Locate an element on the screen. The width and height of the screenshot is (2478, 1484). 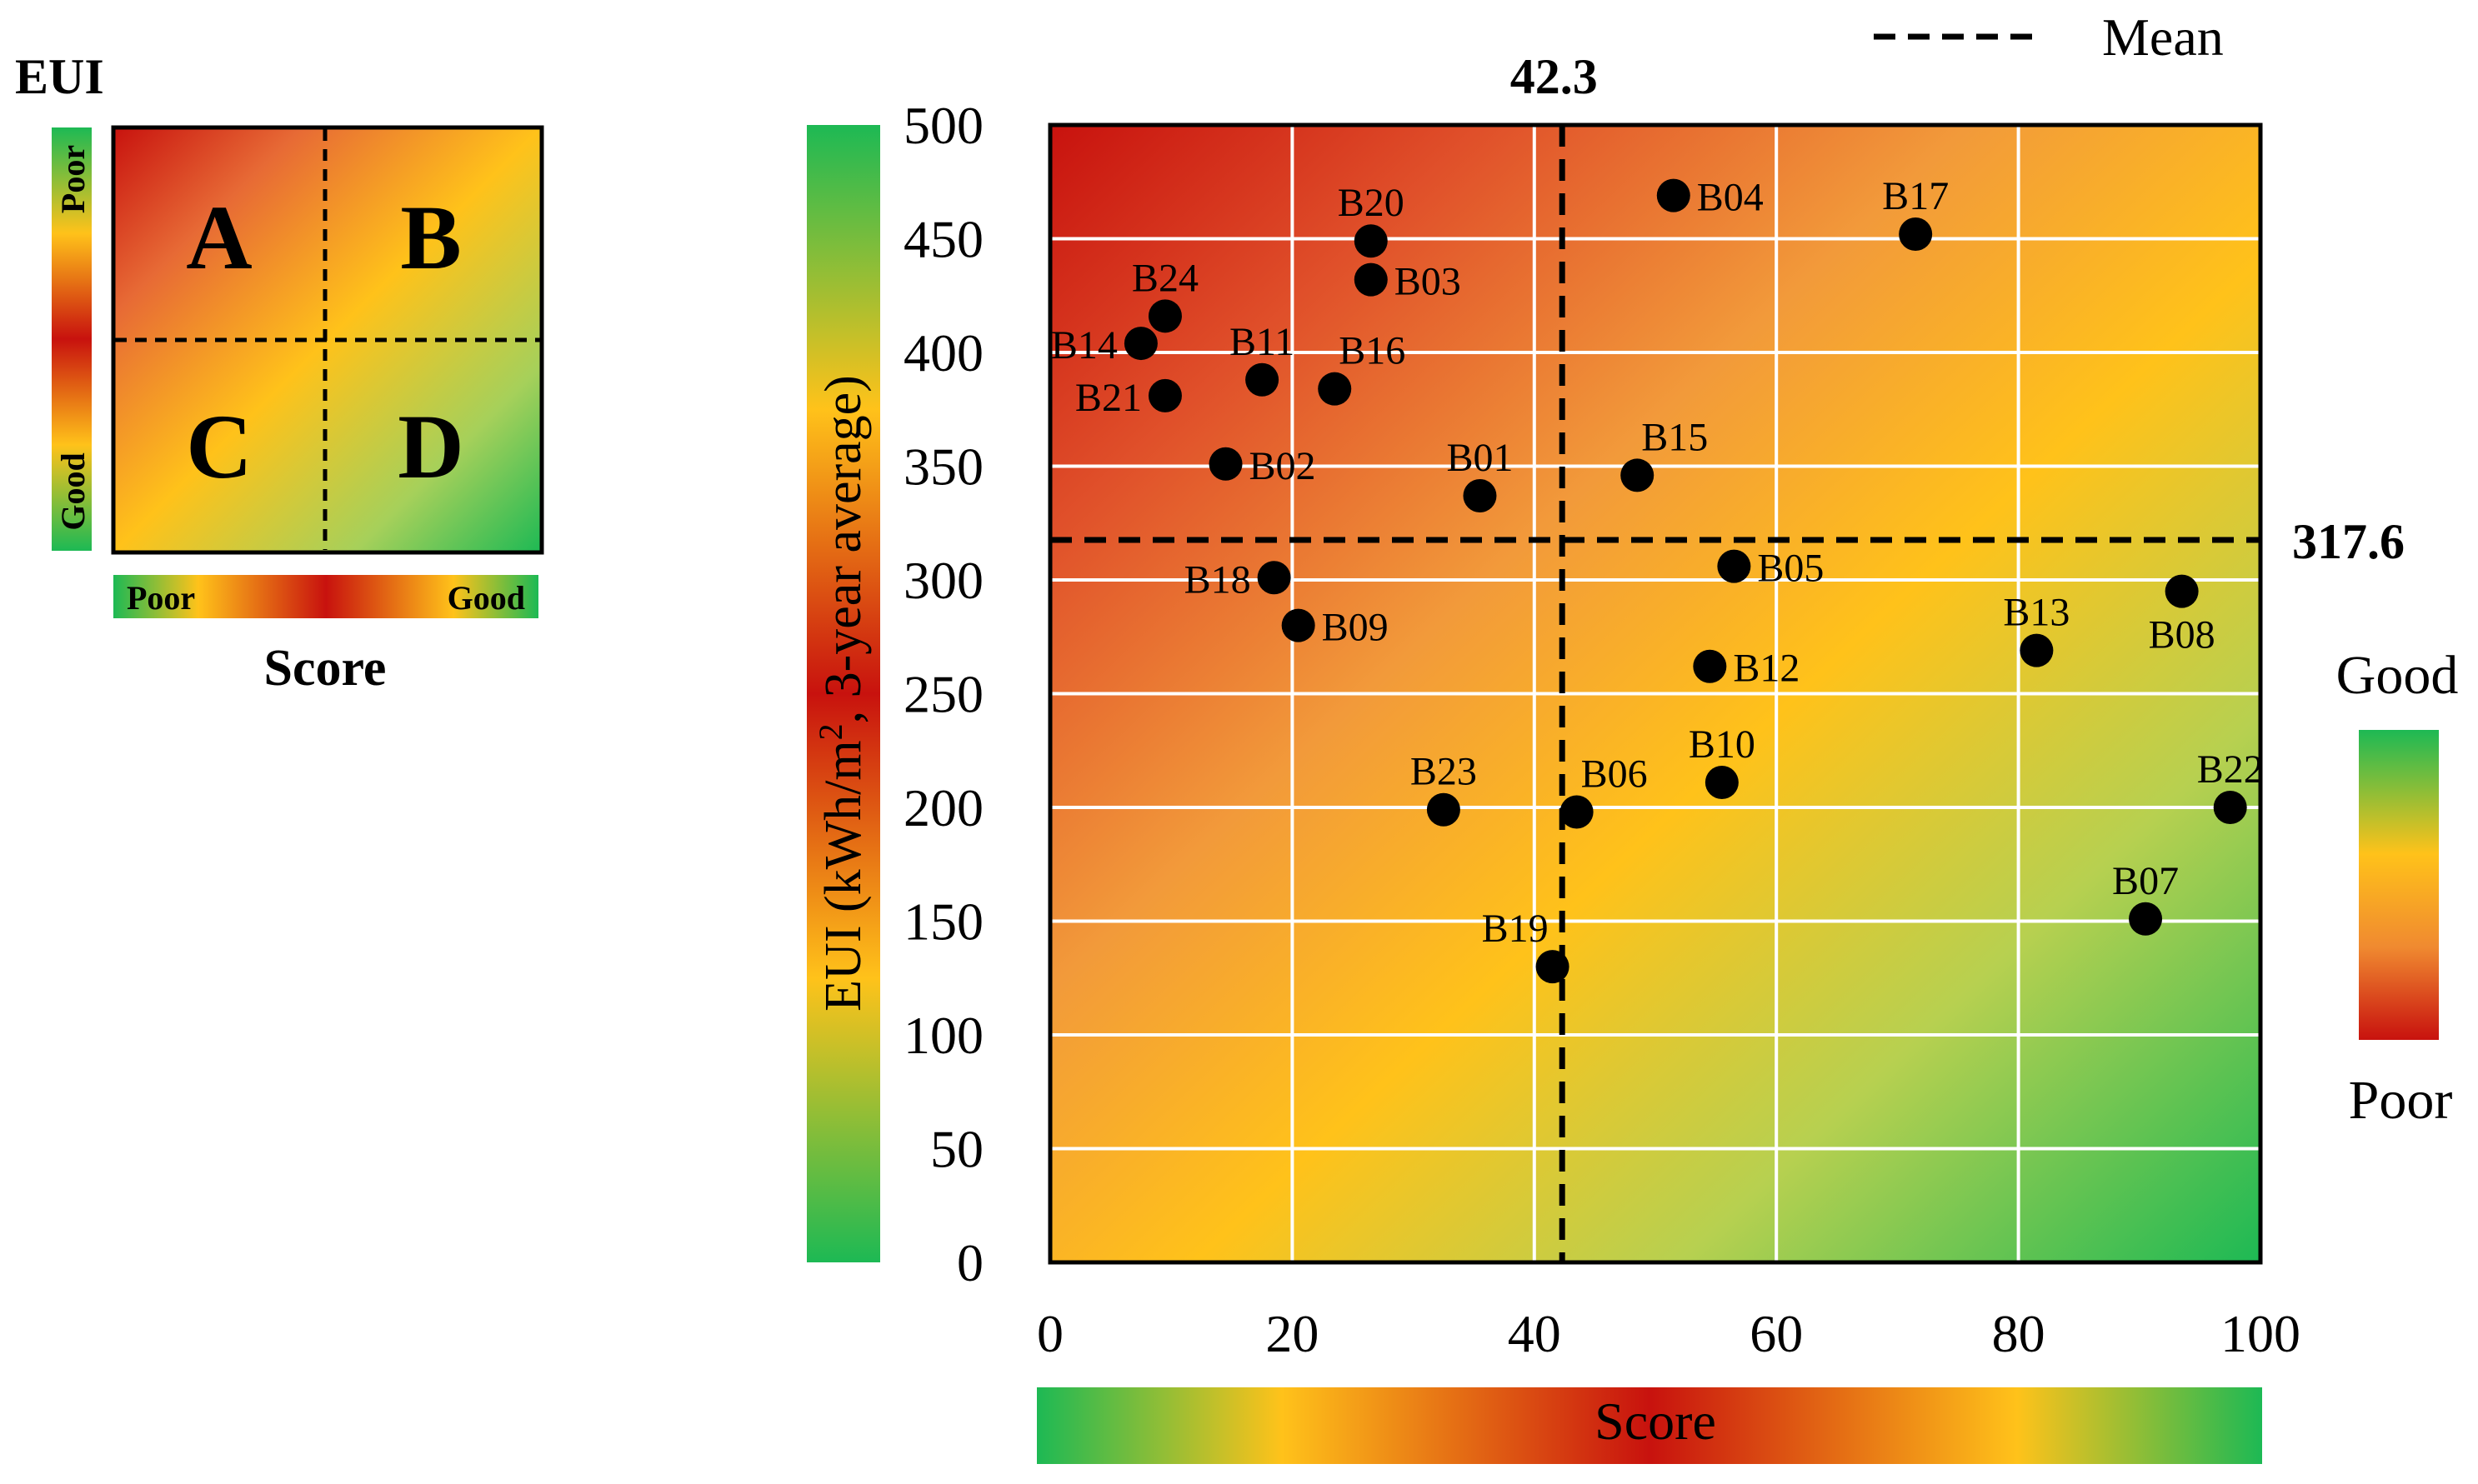
data-label-b16: B16 is located at coordinates (1372, 351).